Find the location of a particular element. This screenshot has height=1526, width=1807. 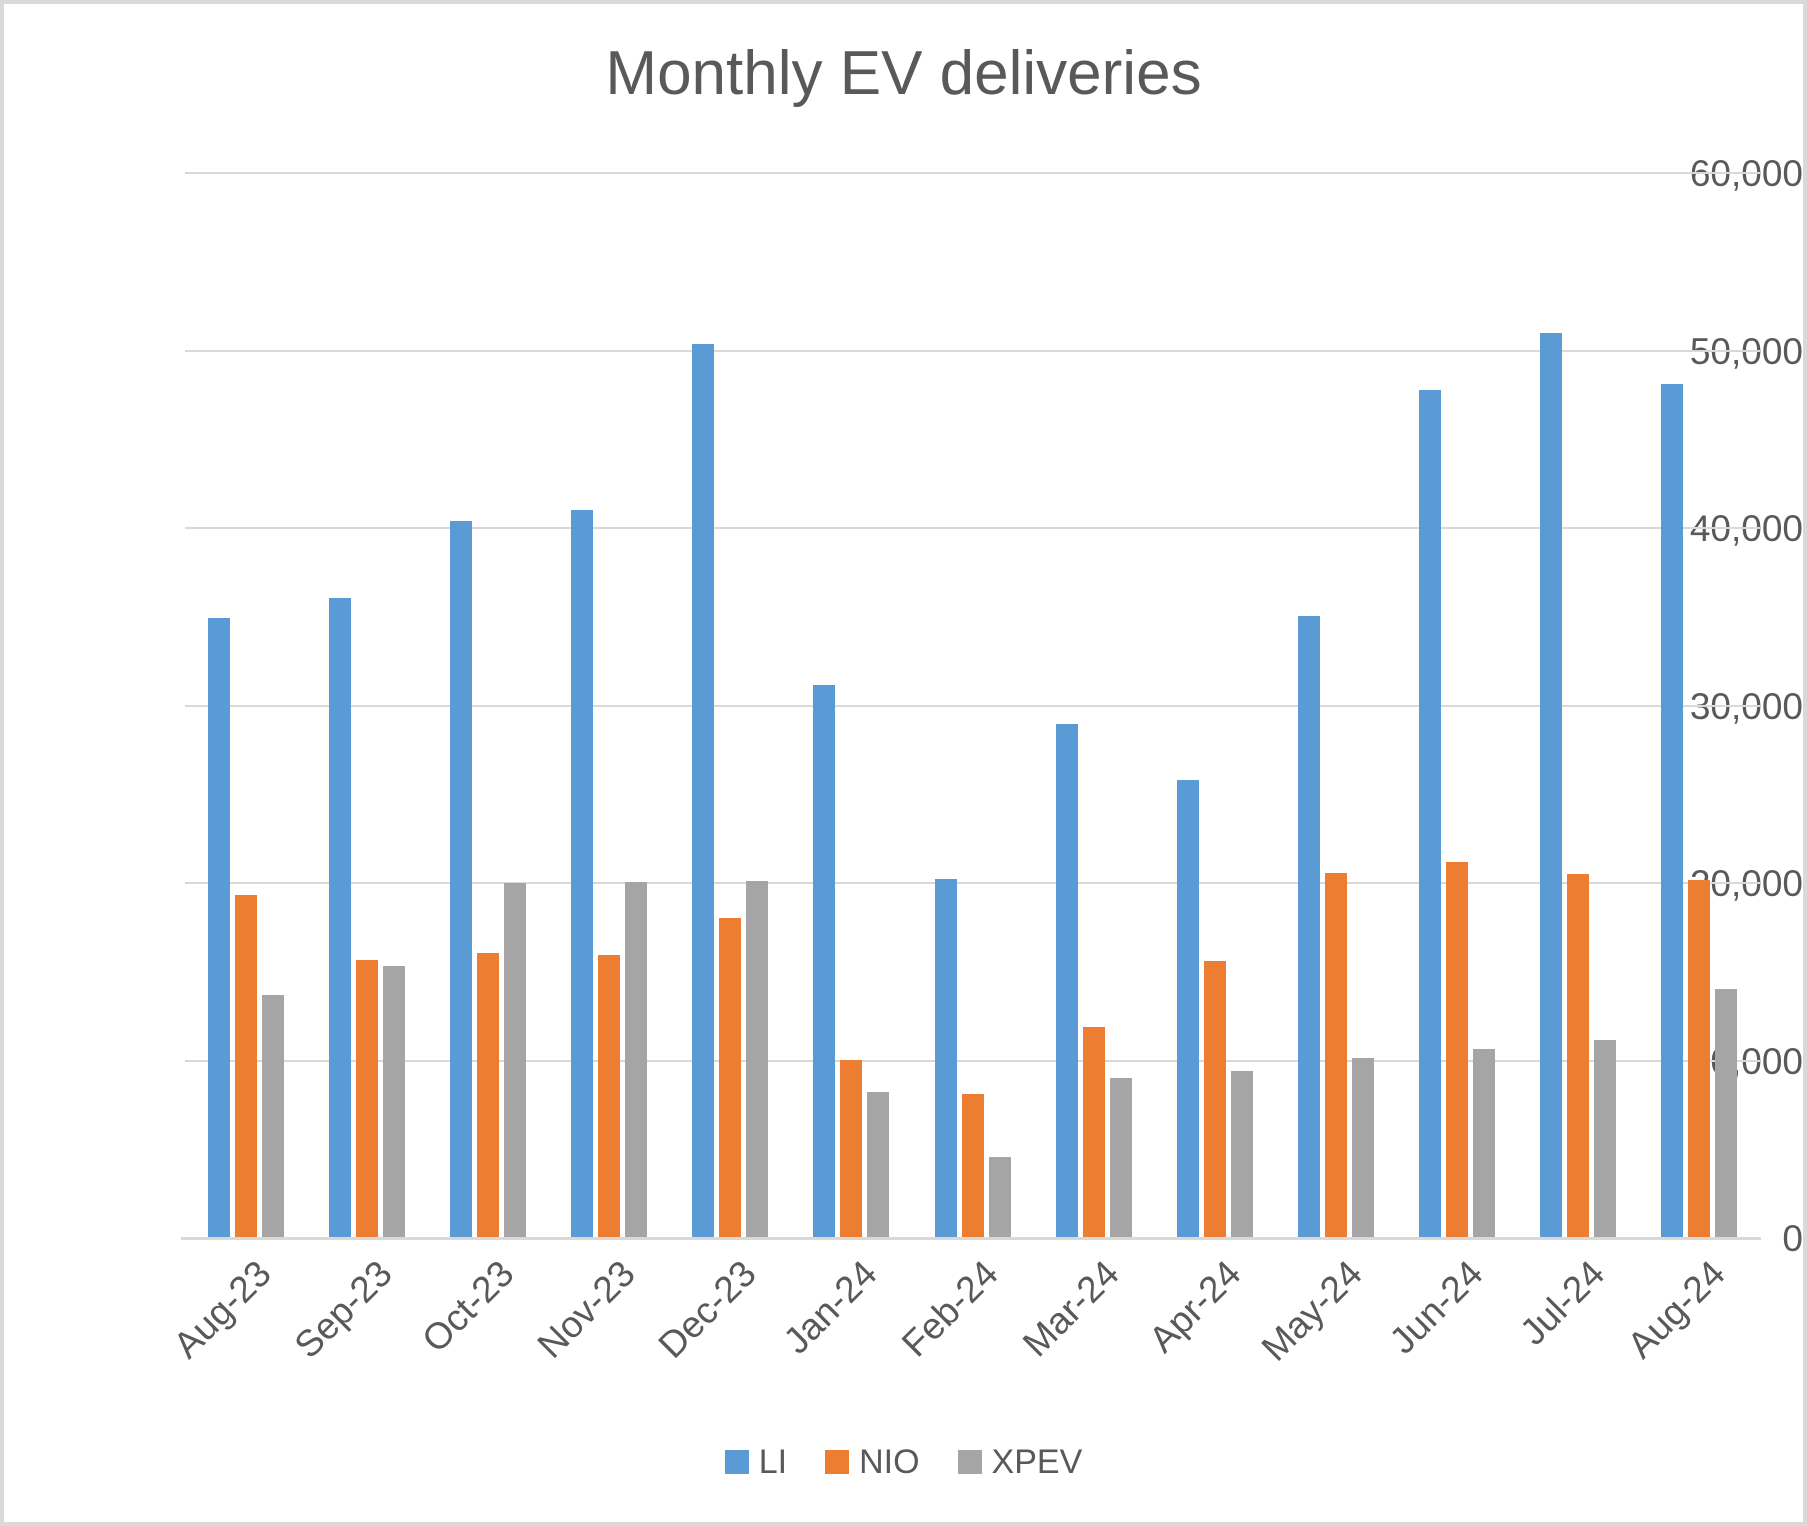

legend-item-xpev: XPEV is located at coordinates (1020, 1462).